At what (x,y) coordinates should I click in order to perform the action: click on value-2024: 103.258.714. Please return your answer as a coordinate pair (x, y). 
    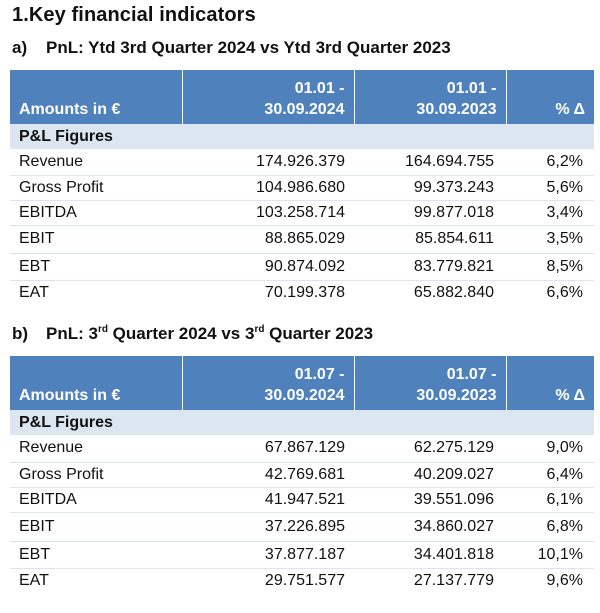
    Looking at the image, I should click on (268, 213).